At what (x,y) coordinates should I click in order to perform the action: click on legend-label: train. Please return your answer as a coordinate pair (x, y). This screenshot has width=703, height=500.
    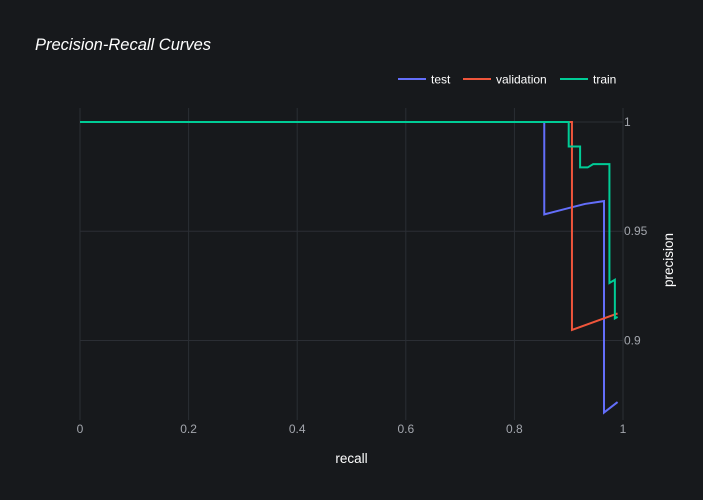
    Looking at the image, I should click on (604, 80).